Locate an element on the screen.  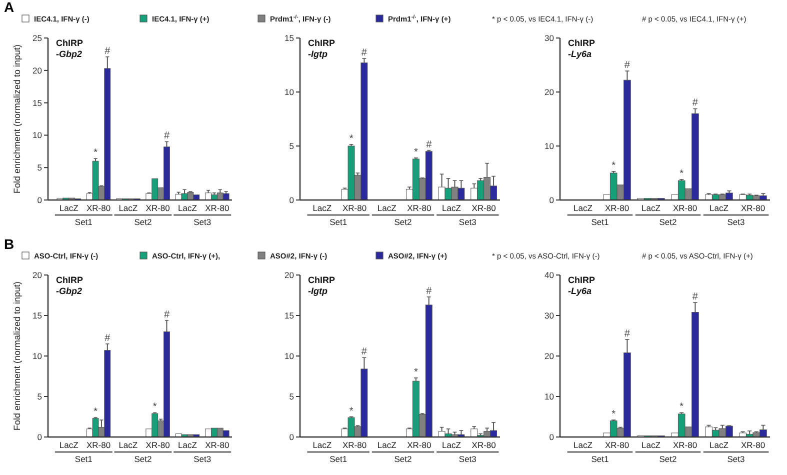
y-axis-title: Fold enrichment (normalized to input) is located at coordinates (17, 356).